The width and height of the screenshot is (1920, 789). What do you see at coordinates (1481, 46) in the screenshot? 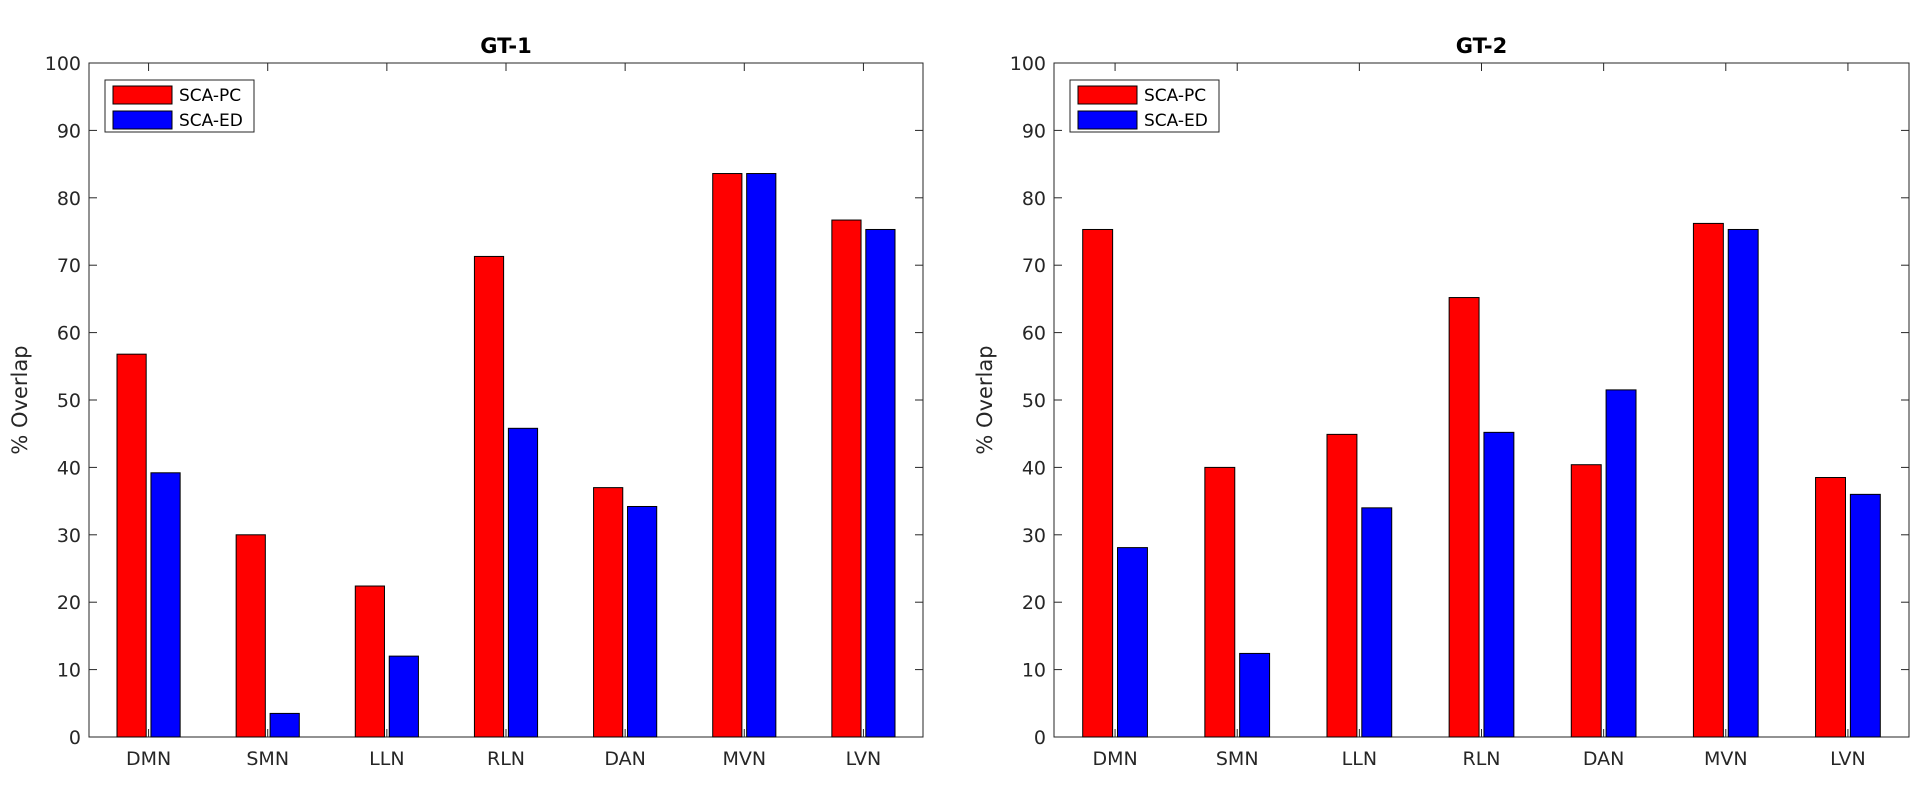
I see `chart-title: GT-2` at bounding box center [1481, 46].